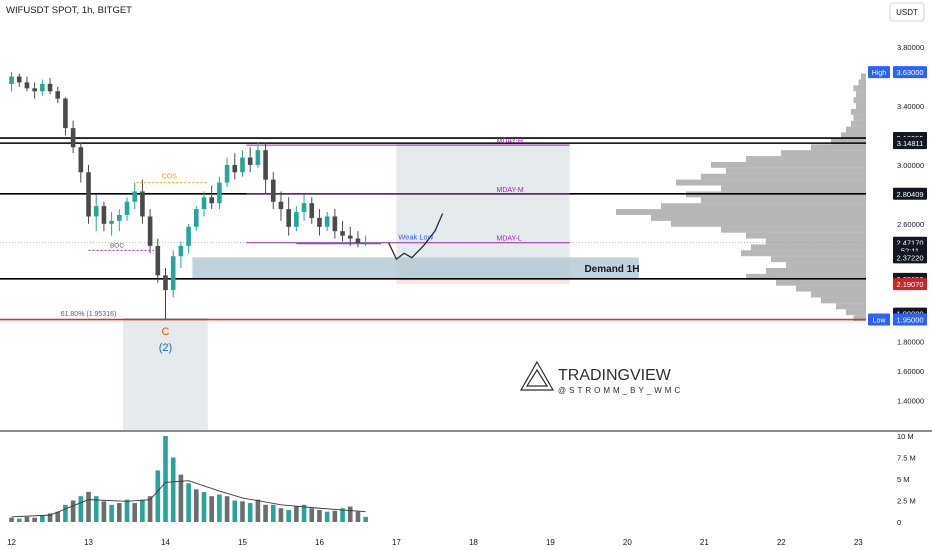 This screenshot has width=932, height=550. I want to click on volume-ma-line, so click(188, 499).